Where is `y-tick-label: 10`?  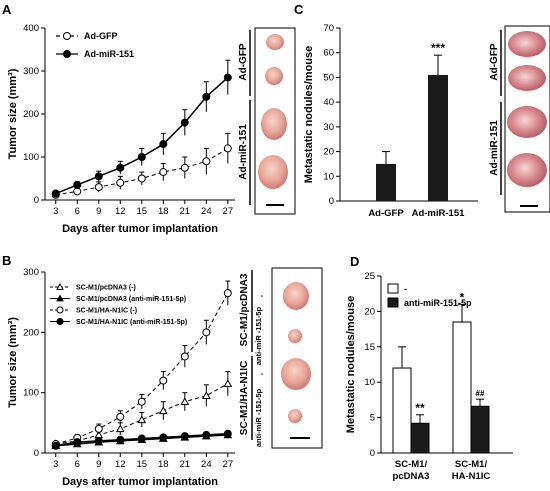
y-tick-label: 10 is located at coordinates (328, 176).